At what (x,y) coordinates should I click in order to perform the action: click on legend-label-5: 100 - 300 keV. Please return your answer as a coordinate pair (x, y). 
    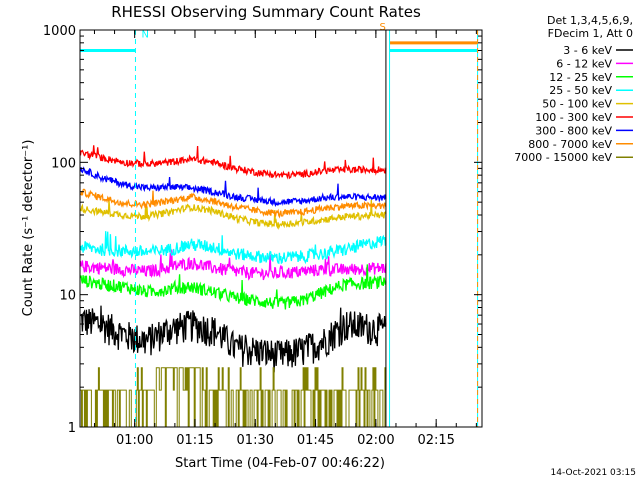
    Looking at the image, I should click on (573, 117).